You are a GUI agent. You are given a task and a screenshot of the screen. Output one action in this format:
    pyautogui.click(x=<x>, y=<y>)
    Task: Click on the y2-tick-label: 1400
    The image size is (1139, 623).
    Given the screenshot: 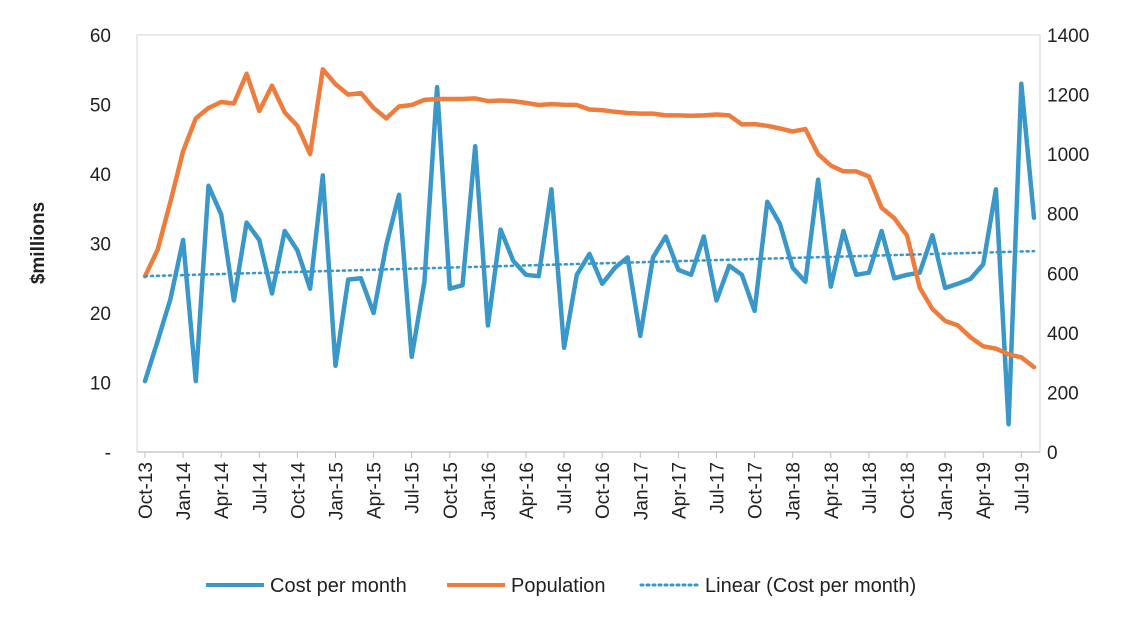 What is the action you would take?
    pyautogui.click(x=1068, y=36)
    